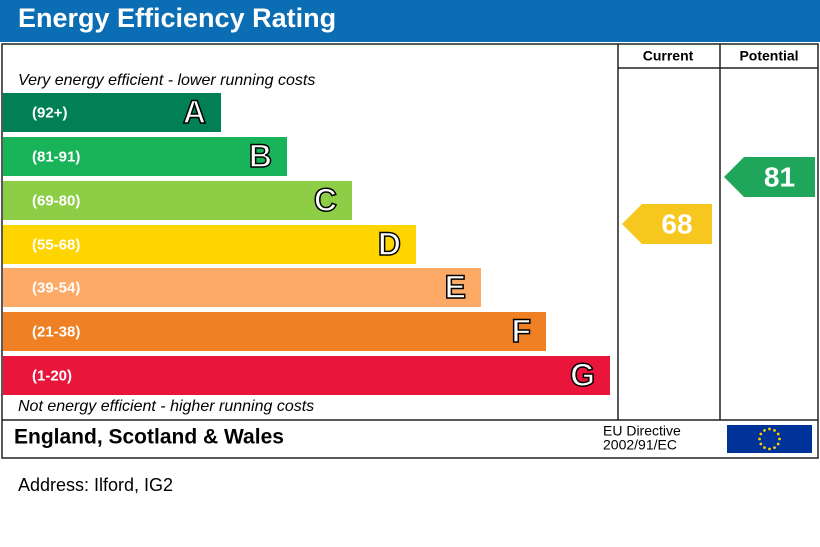 The image size is (820, 547). Describe the element at coordinates (768, 56) in the screenshot. I see `column-header: Potential` at that location.